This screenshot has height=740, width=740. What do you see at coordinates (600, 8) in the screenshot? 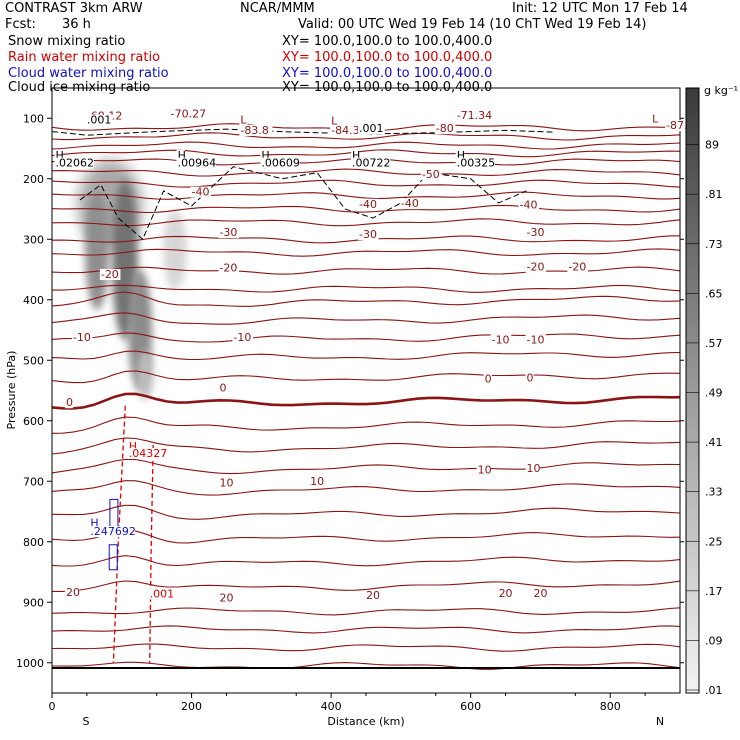
I see `init-time: Init: 12 UTC Mon 17 Feb 14` at bounding box center [600, 8].